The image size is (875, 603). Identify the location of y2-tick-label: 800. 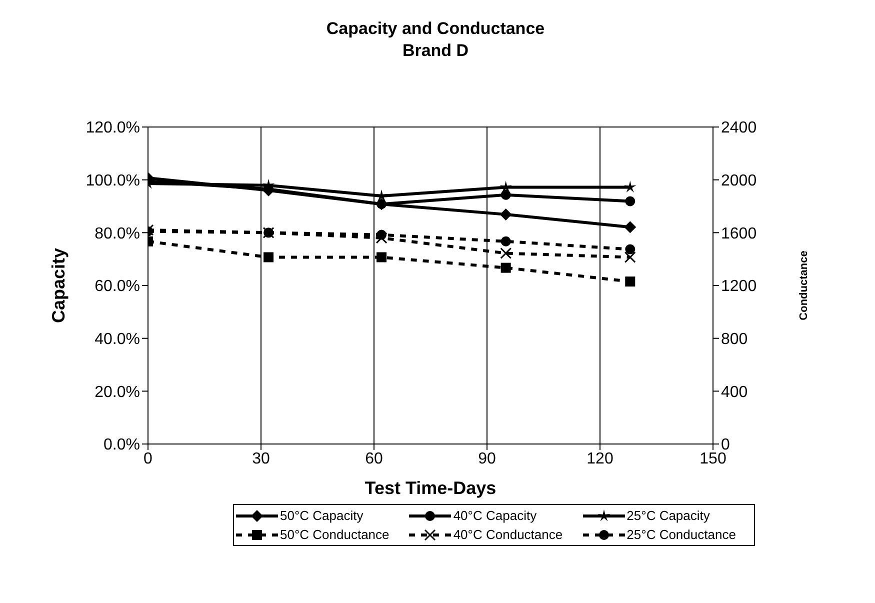
(734, 339).